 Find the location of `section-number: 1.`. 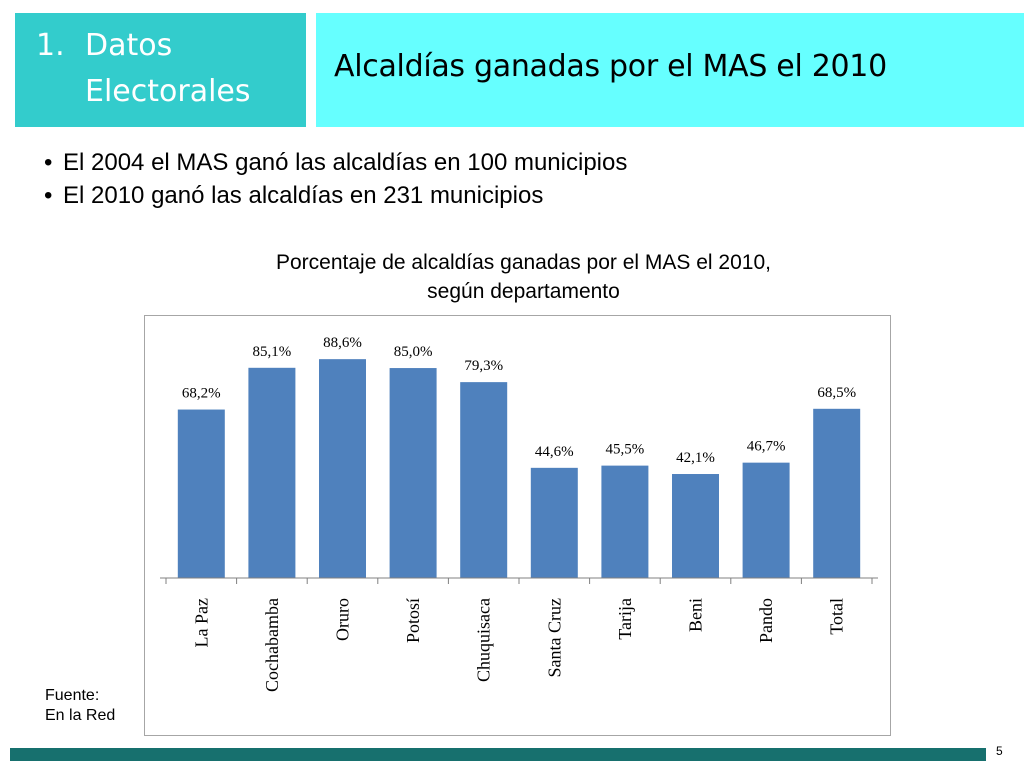

section-number: 1. is located at coordinates (50, 45).